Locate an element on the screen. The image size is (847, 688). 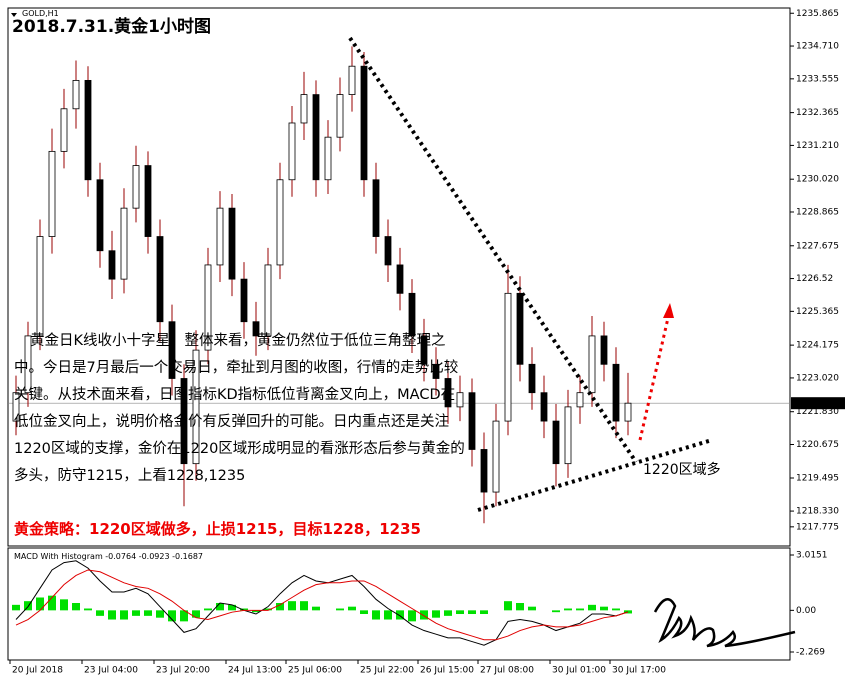
signature is located at coordinates (724, 623).